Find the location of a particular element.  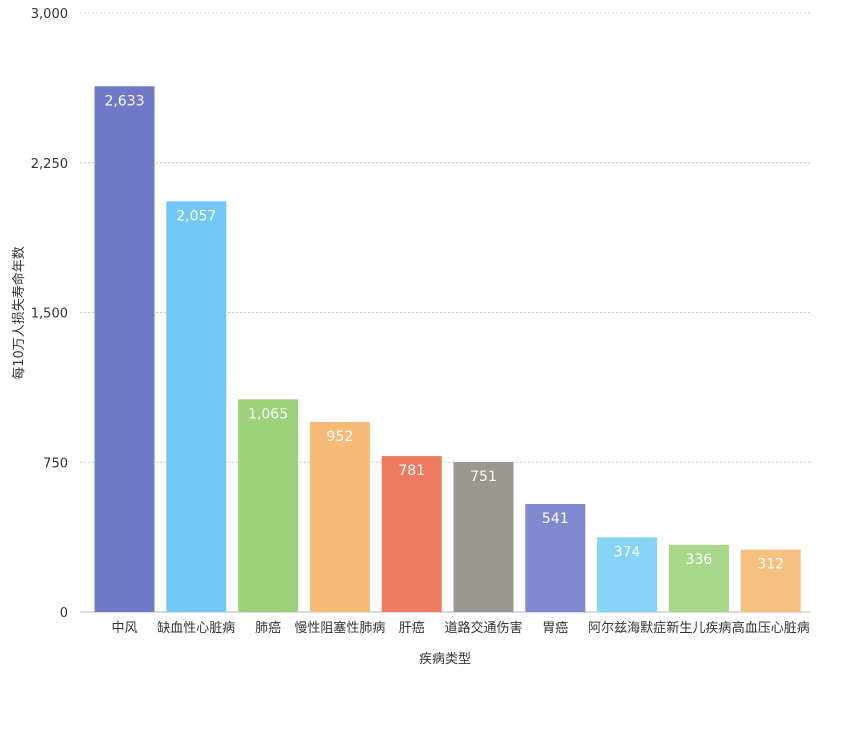

bar-value-label: 781 is located at coordinates (411, 471).